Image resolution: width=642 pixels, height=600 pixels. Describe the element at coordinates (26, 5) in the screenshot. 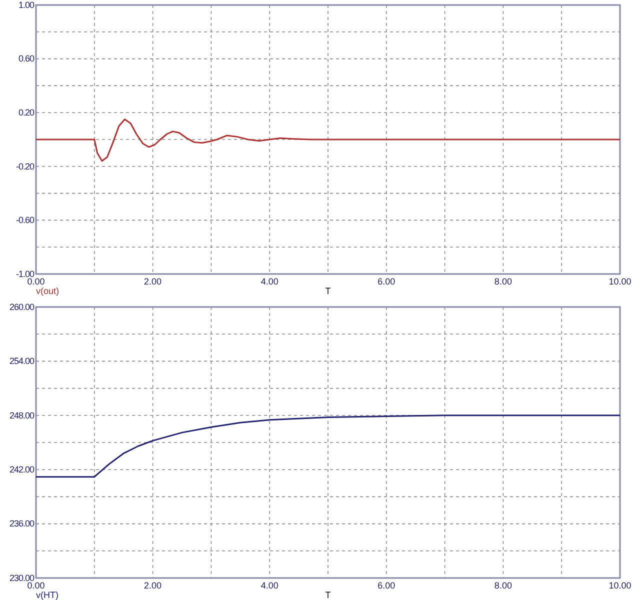

I see `y-tick-label: 1.00` at that location.